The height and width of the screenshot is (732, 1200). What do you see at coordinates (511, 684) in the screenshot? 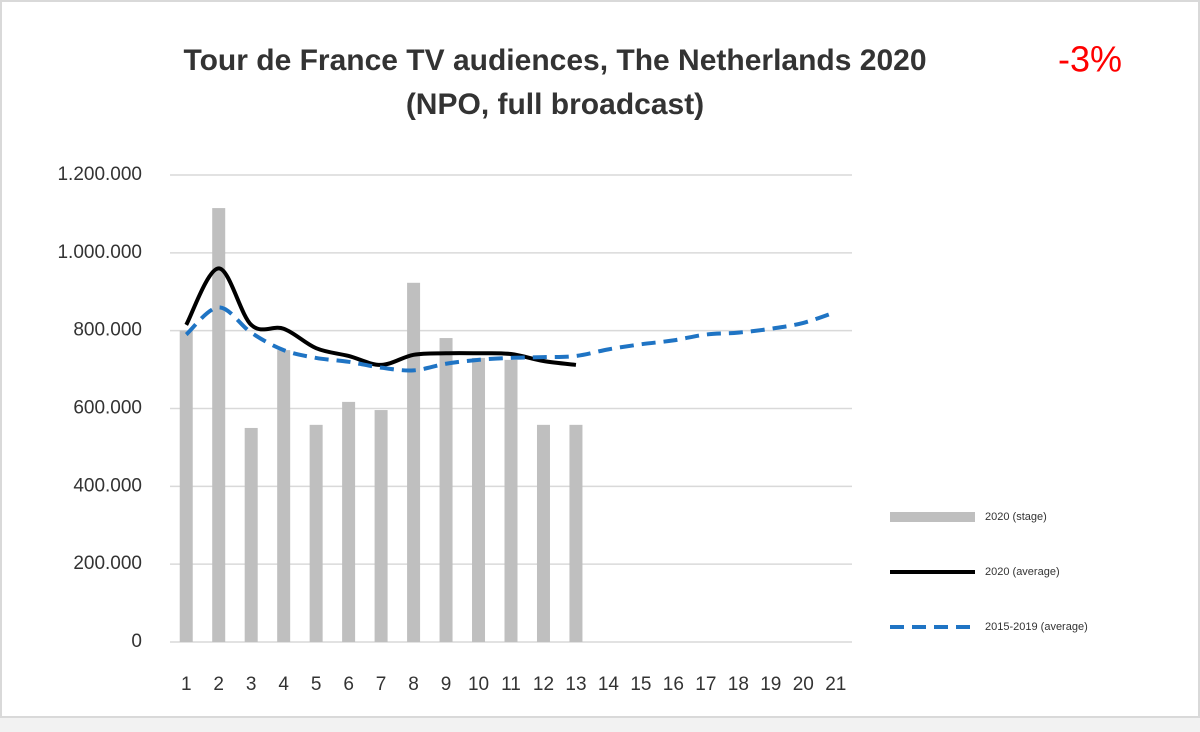
I see `x-tick-label: 11` at bounding box center [511, 684].